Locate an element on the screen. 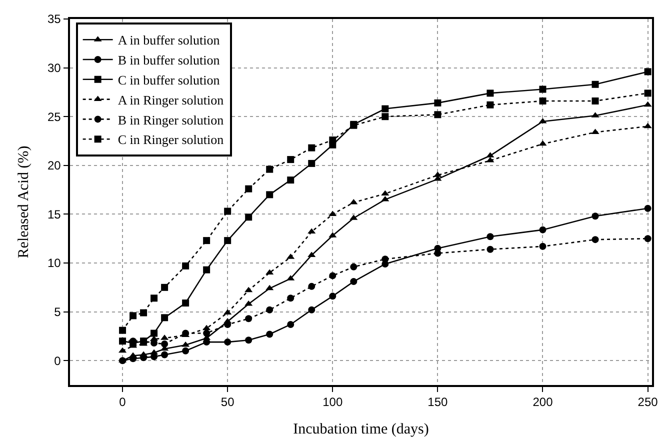 The image size is (670, 447). x-tick-label: 50 is located at coordinates (227, 402).